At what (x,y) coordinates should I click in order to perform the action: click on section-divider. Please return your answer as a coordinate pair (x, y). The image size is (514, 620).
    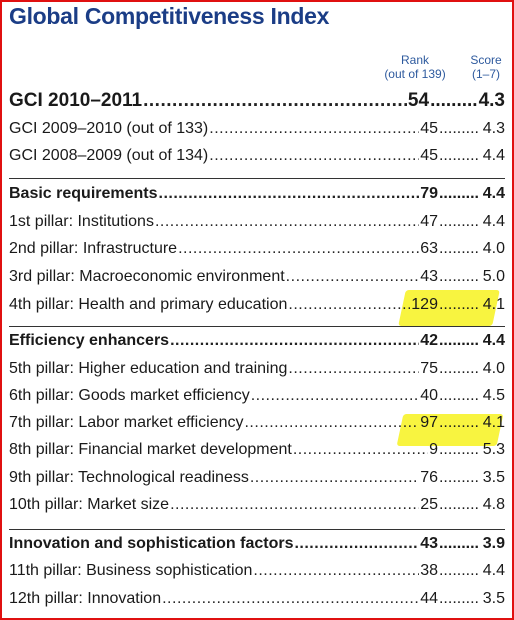
    Looking at the image, I should click on (257, 178).